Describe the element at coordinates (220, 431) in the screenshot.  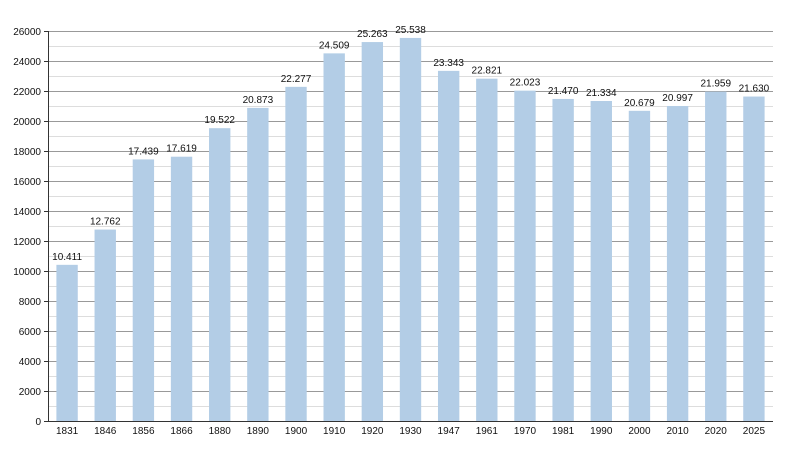
I see `x-tick-label: 1880` at that location.